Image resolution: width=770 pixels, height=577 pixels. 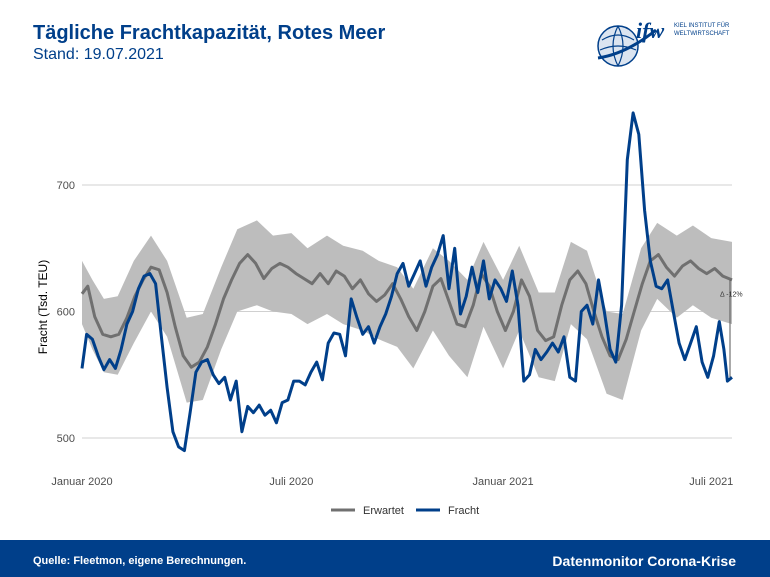 What do you see at coordinates (650, 30) in the screenshot?
I see `logo-mark: ifw` at bounding box center [650, 30].